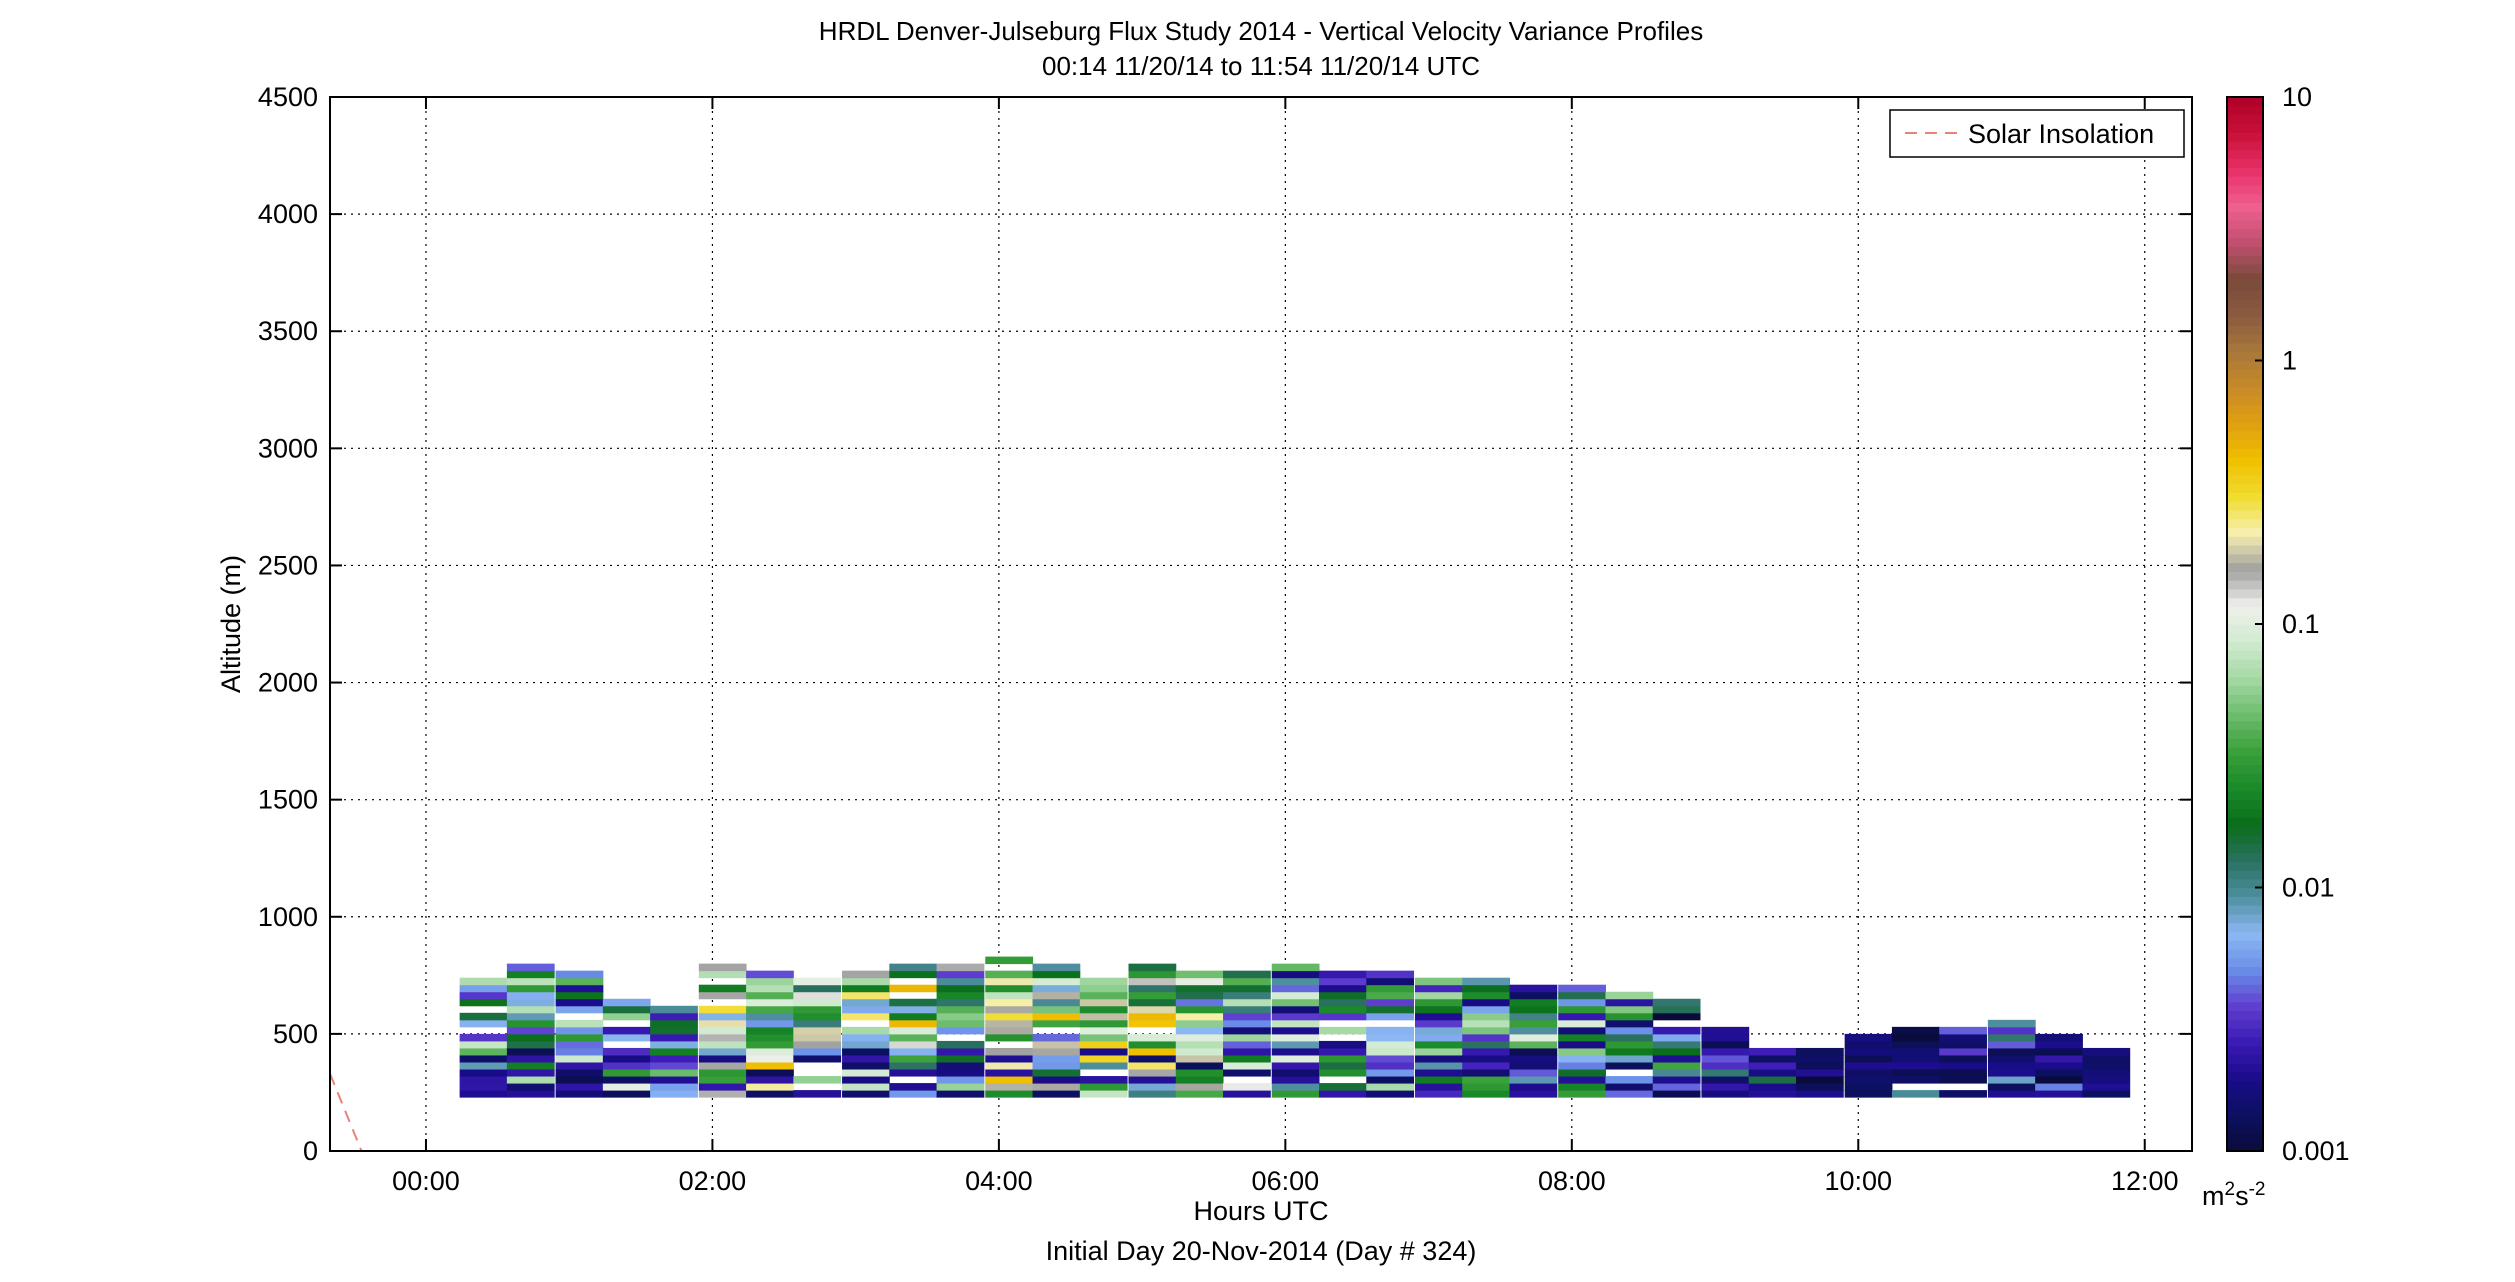  I want to click on y-tick-label: 3000, so click(288, 448).